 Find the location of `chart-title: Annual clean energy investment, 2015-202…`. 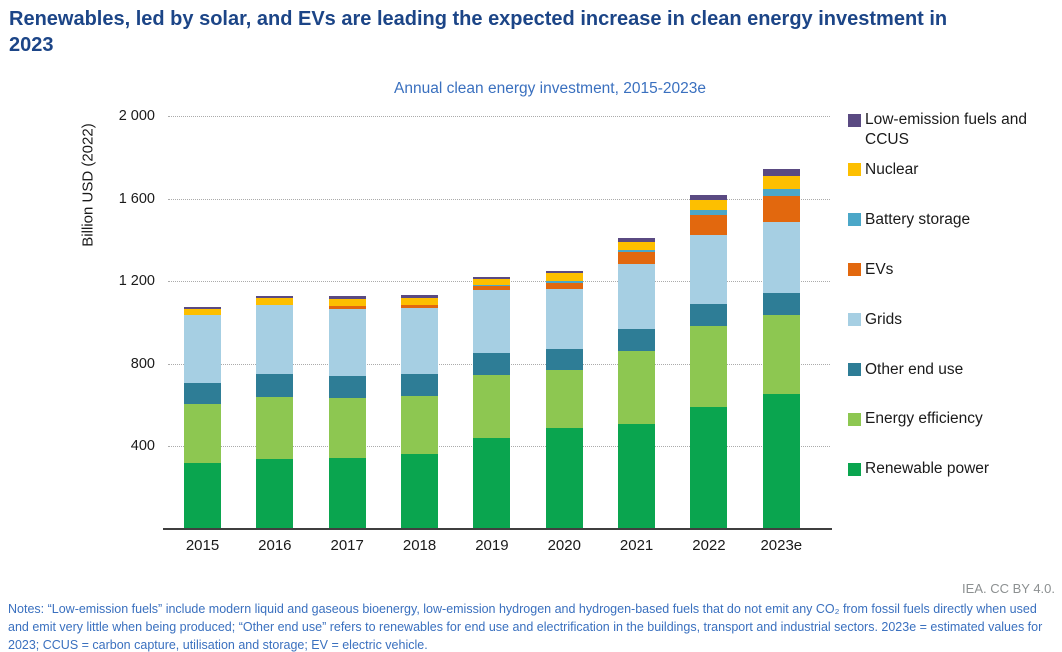

chart-title: Annual clean energy investment, 2015-202… is located at coordinates (550, 88).